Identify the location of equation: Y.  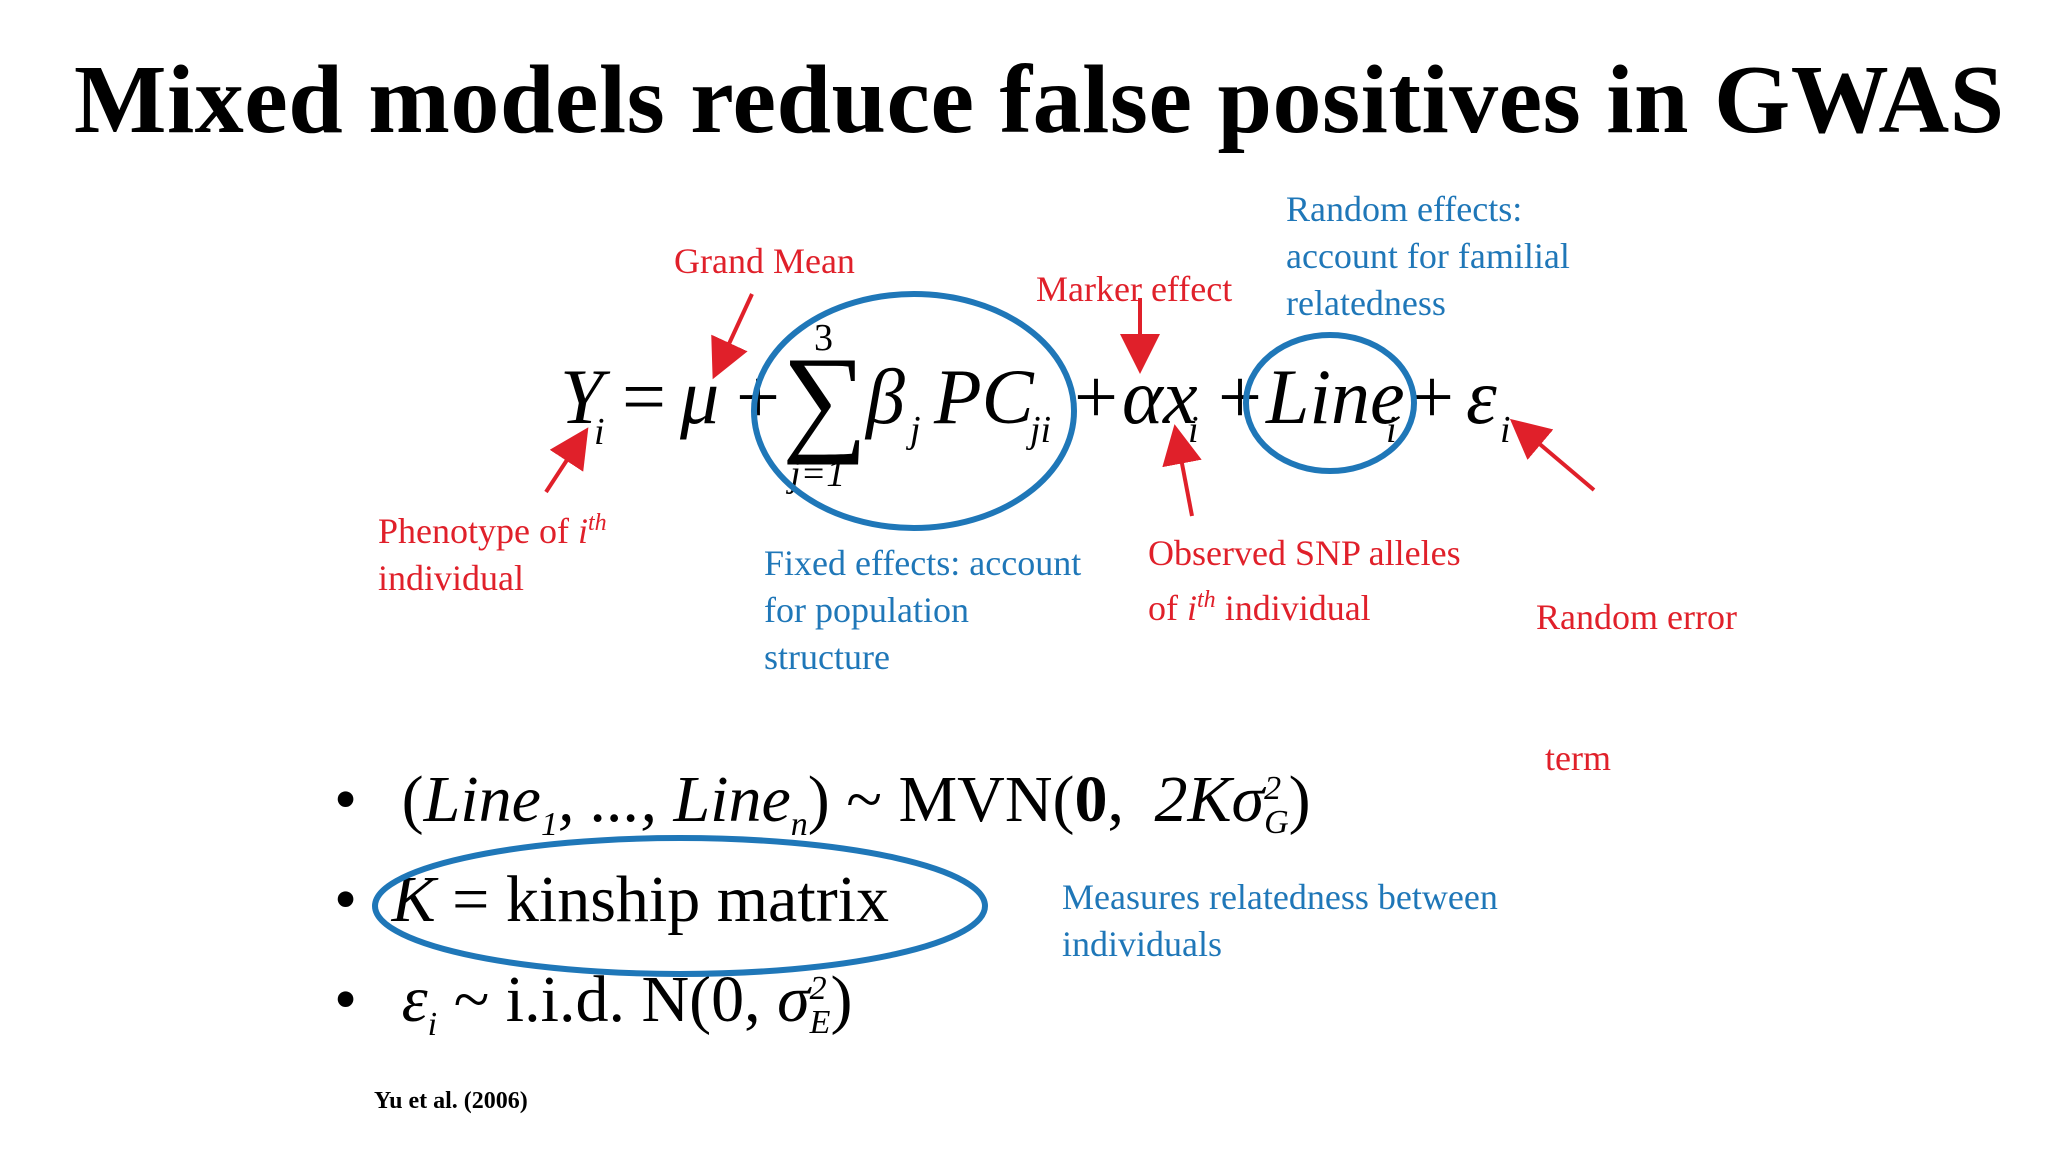
(581, 397).